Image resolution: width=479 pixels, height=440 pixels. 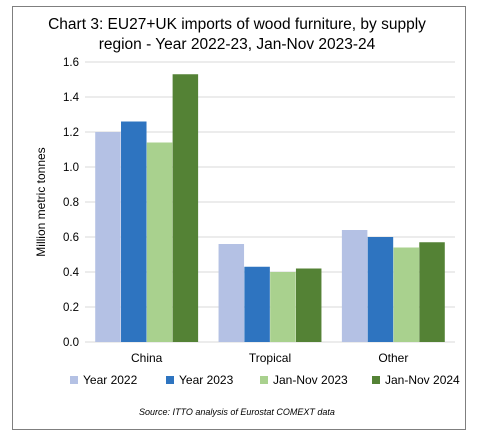 I want to click on bar-year-2023-tropical, so click(x=257, y=304).